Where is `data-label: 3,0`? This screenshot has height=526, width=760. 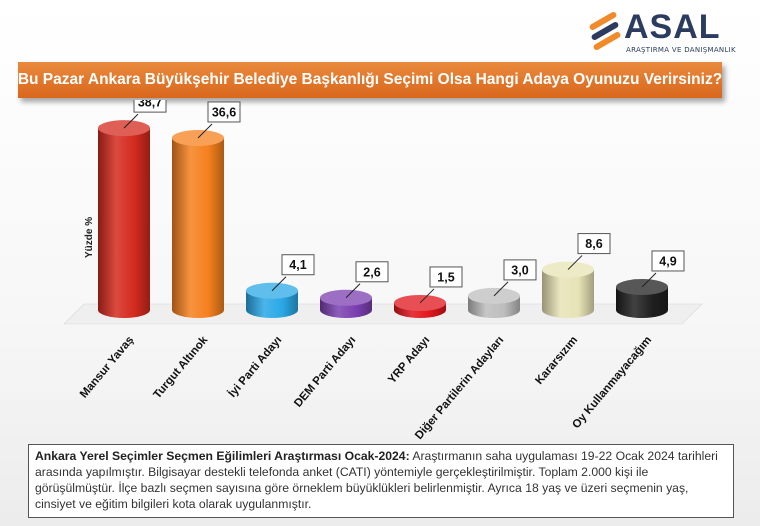
data-label: 3,0 is located at coordinates (519, 270).